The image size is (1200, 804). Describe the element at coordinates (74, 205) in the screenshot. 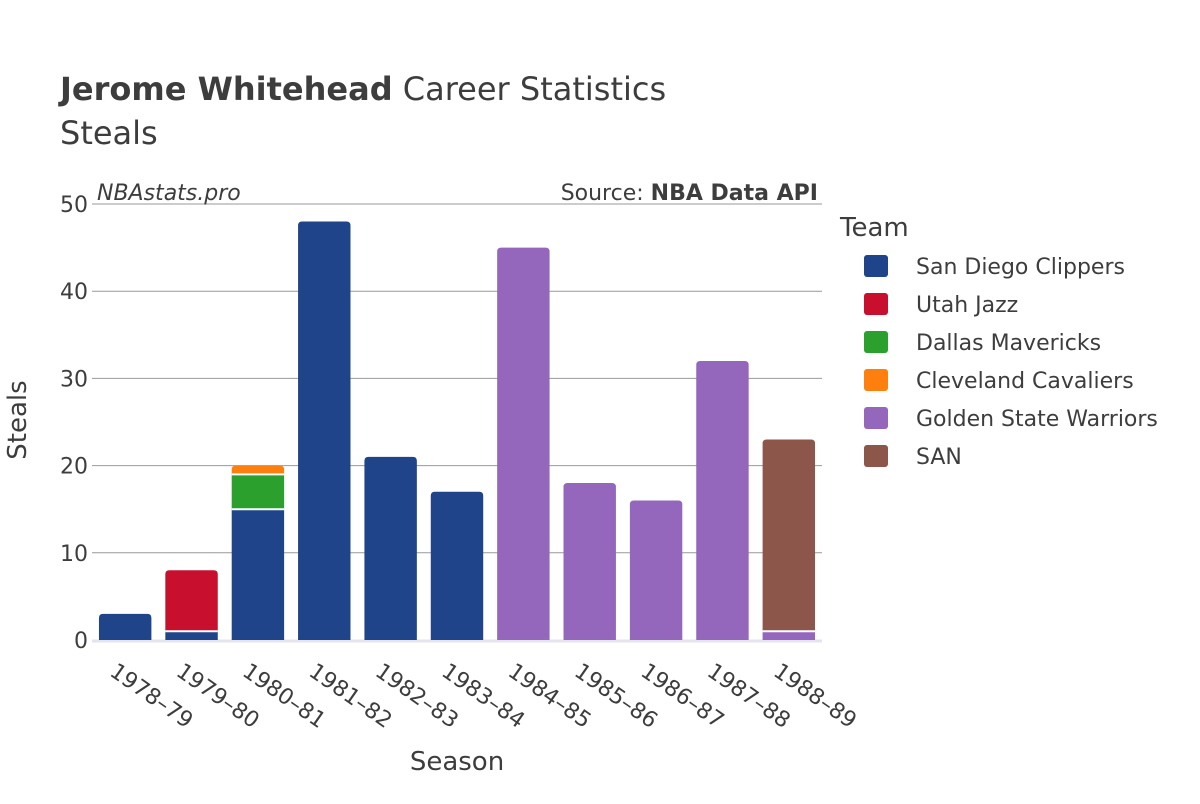

I see `y-tick-label: 50` at that location.